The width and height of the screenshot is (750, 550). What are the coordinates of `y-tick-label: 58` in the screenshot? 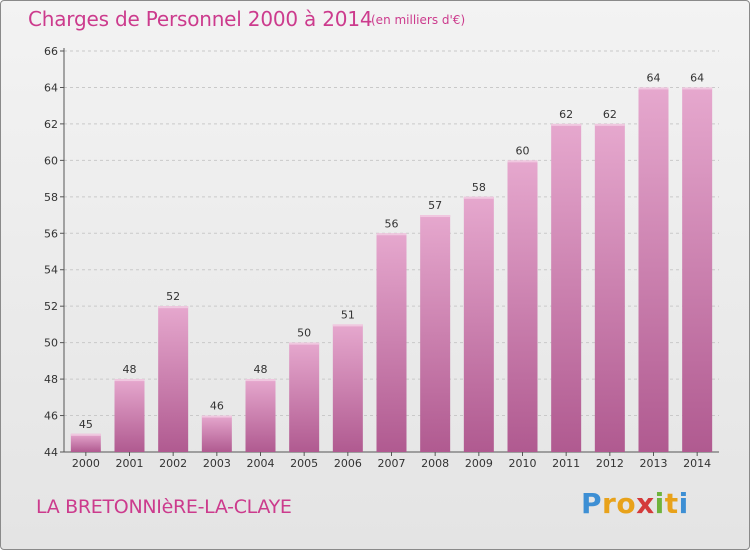 It's located at (51, 197).